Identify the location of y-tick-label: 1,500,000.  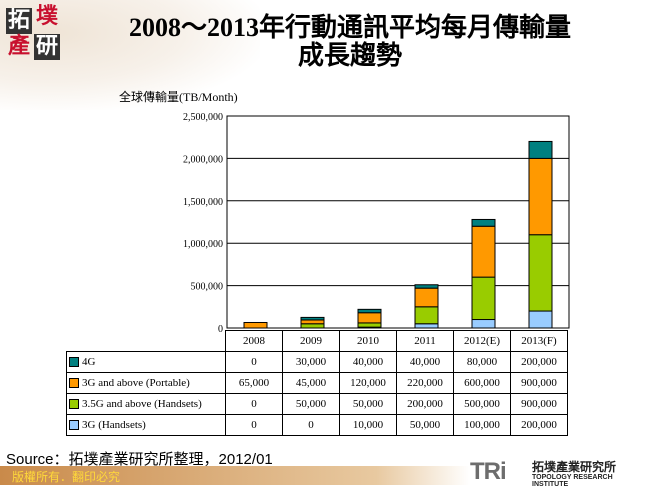
(203, 202).